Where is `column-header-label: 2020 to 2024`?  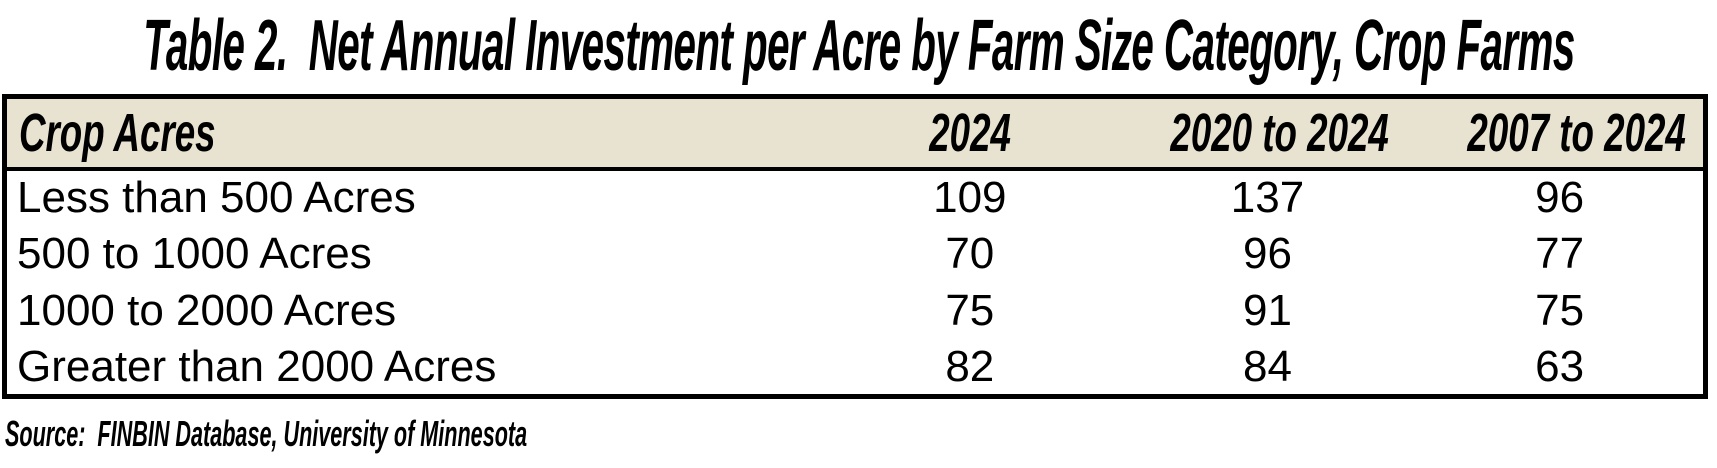
column-header-label: 2020 to 2024 is located at coordinates (1279, 132).